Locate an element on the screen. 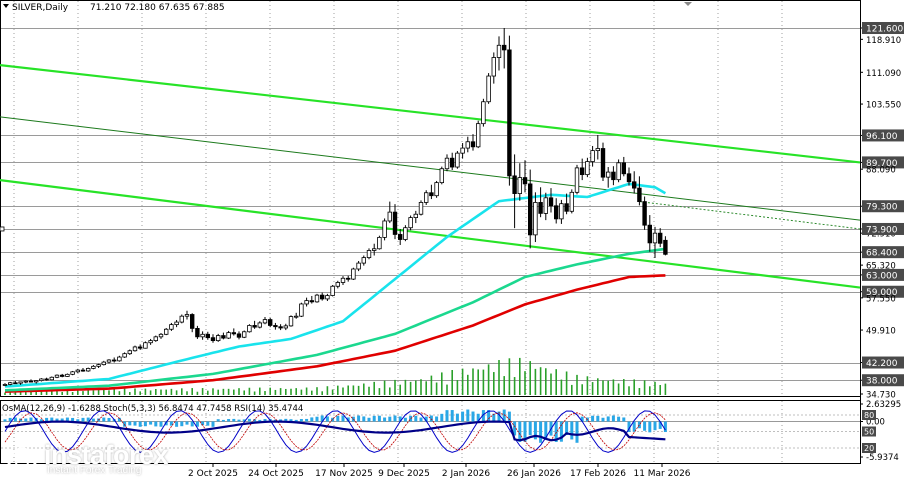  price-level-label: 59.000 is located at coordinates (882, 293).